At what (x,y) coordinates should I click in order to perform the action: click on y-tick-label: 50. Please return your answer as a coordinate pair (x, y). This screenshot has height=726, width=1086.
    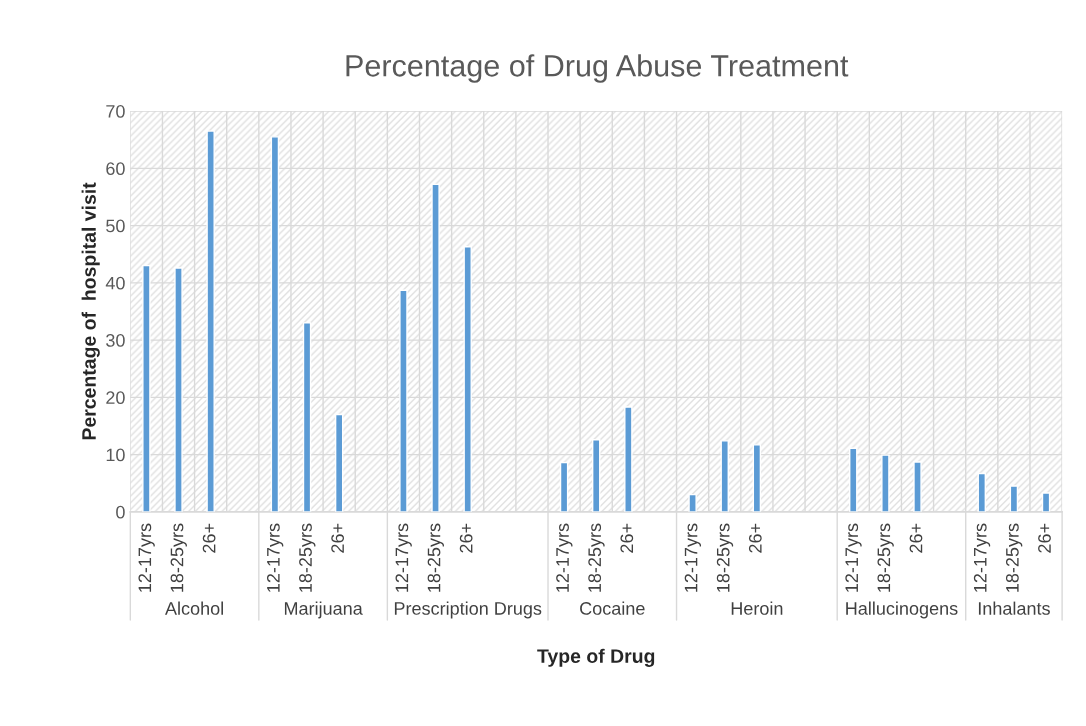
    Looking at the image, I should click on (115, 226).